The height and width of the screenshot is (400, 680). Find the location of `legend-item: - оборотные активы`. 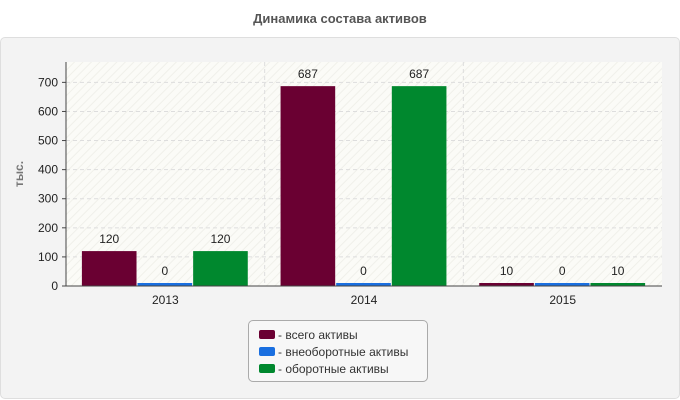

legend-item: - оборотные активы is located at coordinates (343, 368).